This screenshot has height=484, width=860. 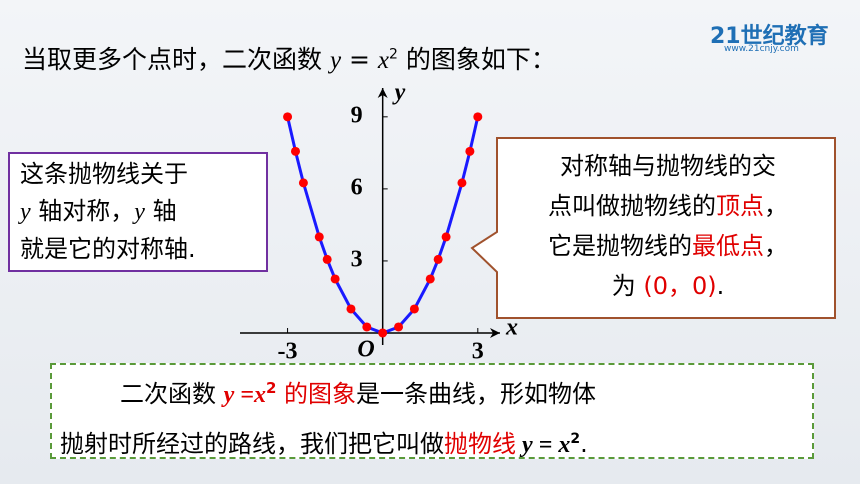 I want to click on text-line: 对称轴与抛物线的交, so click(x=668, y=166).